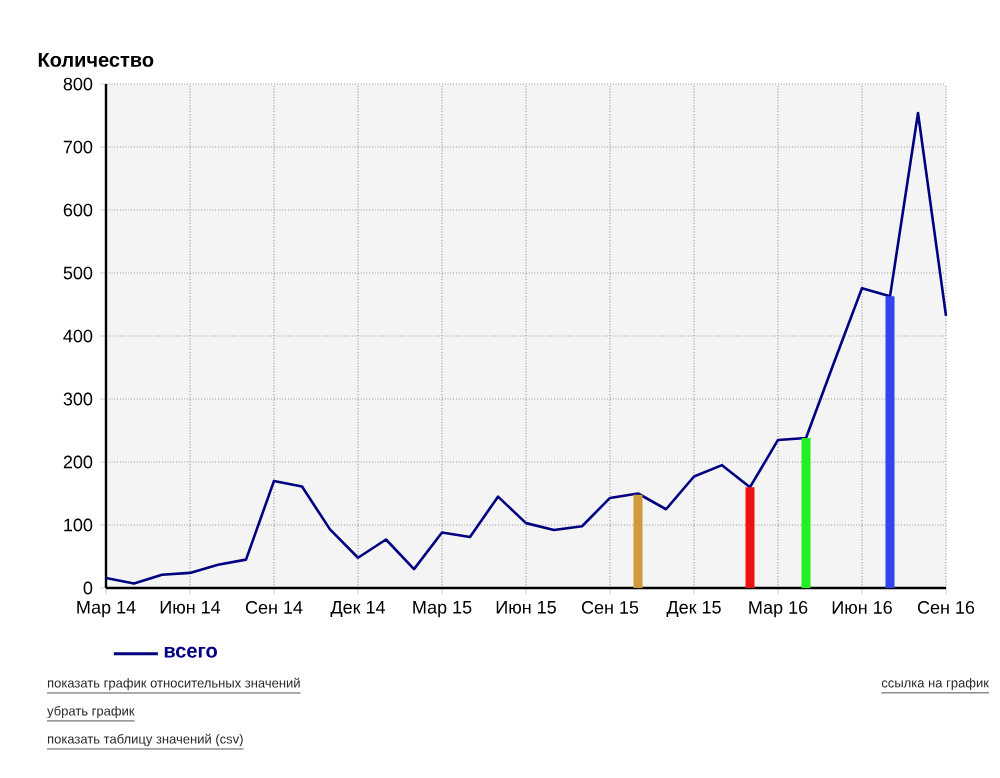  Describe the element at coordinates (190, 652) in the screenshot. I see `legend-label: всего` at that location.